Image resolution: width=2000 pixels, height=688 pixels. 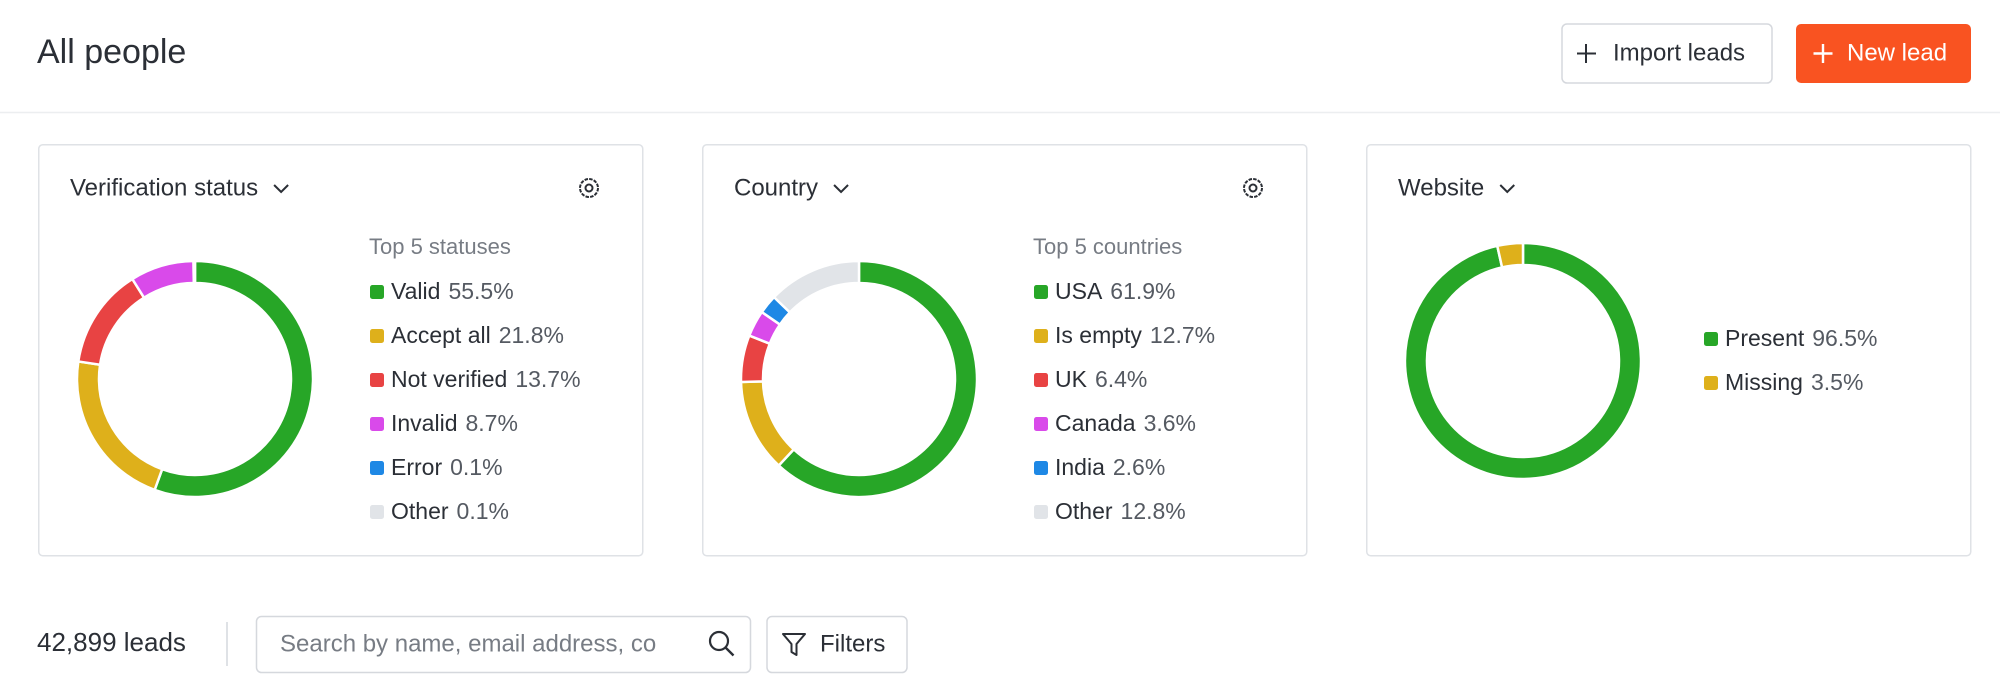 I want to click on legend-label: Is empty, so click(x=1098, y=335).